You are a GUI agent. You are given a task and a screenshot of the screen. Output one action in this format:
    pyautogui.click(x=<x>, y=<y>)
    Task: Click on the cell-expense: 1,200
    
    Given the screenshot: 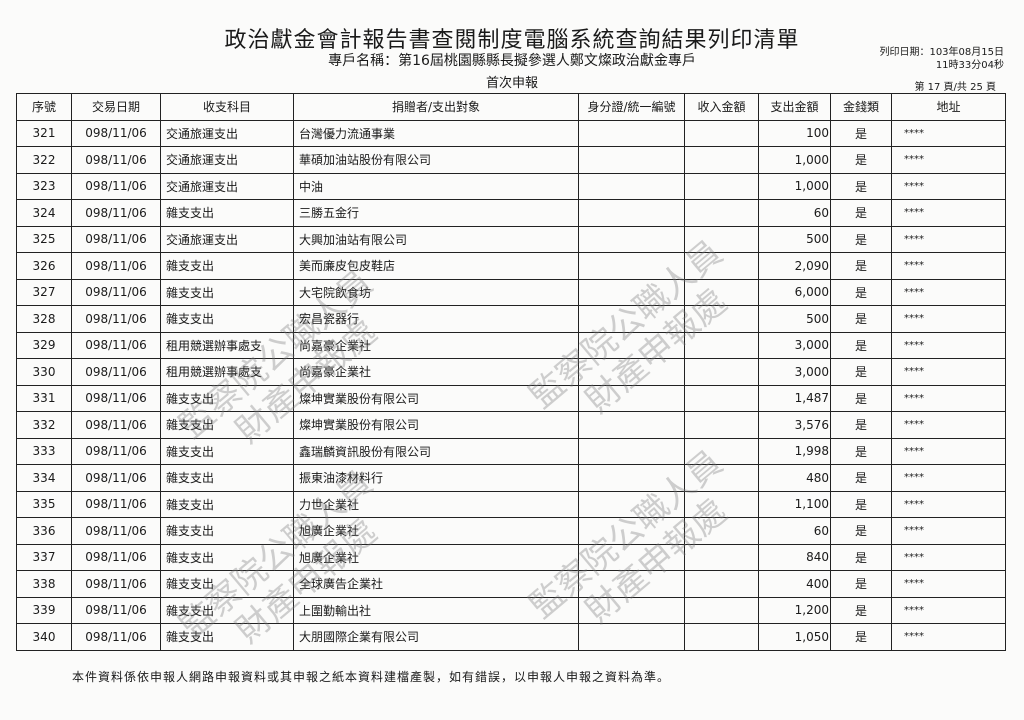 What is the action you would take?
    pyautogui.click(x=794, y=610)
    